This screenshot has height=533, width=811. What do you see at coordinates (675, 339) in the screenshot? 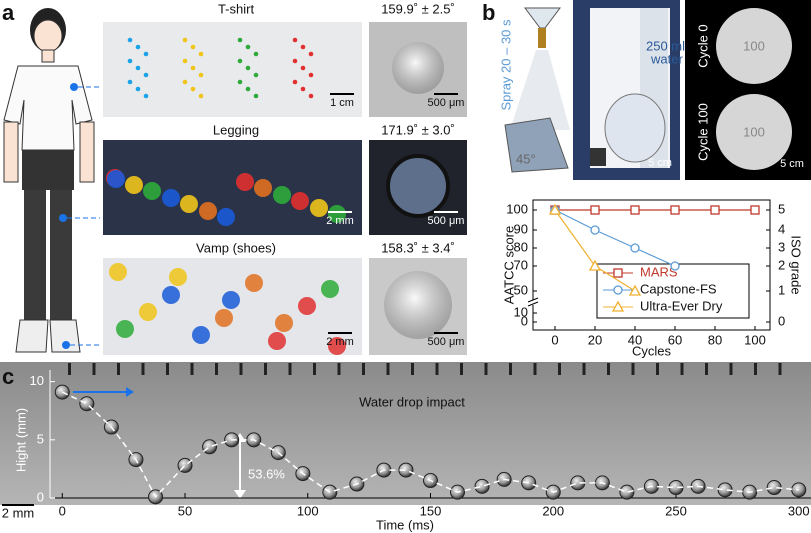
I see `x-tick-label: 60` at bounding box center [675, 339].